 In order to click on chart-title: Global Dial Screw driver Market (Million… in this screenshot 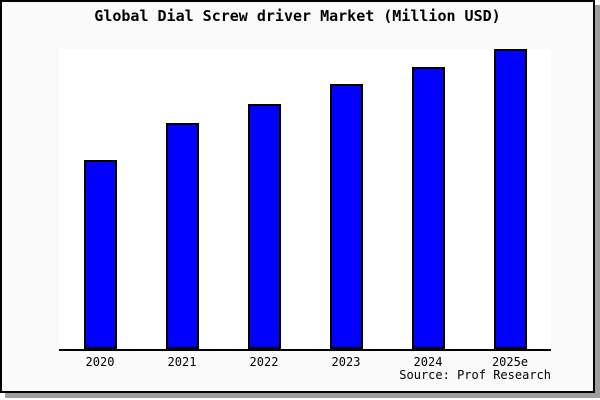, I will do `click(297, 16)`.